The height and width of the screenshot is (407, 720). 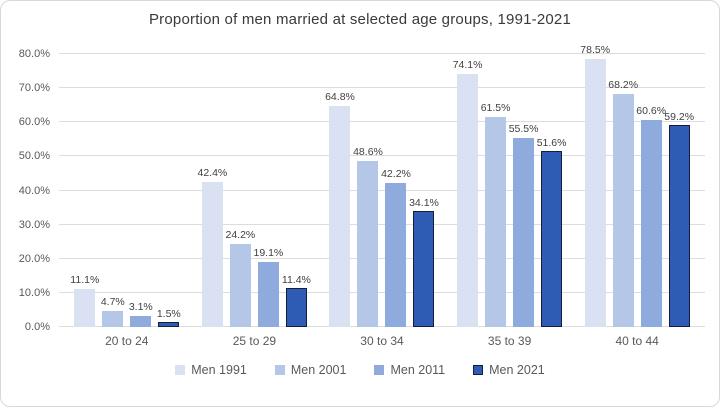 What do you see at coordinates (360, 370) in the screenshot?
I see `legend: Men 1991 Men 2001 Men 2011 Men 2021` at bounding box center [360, 370].